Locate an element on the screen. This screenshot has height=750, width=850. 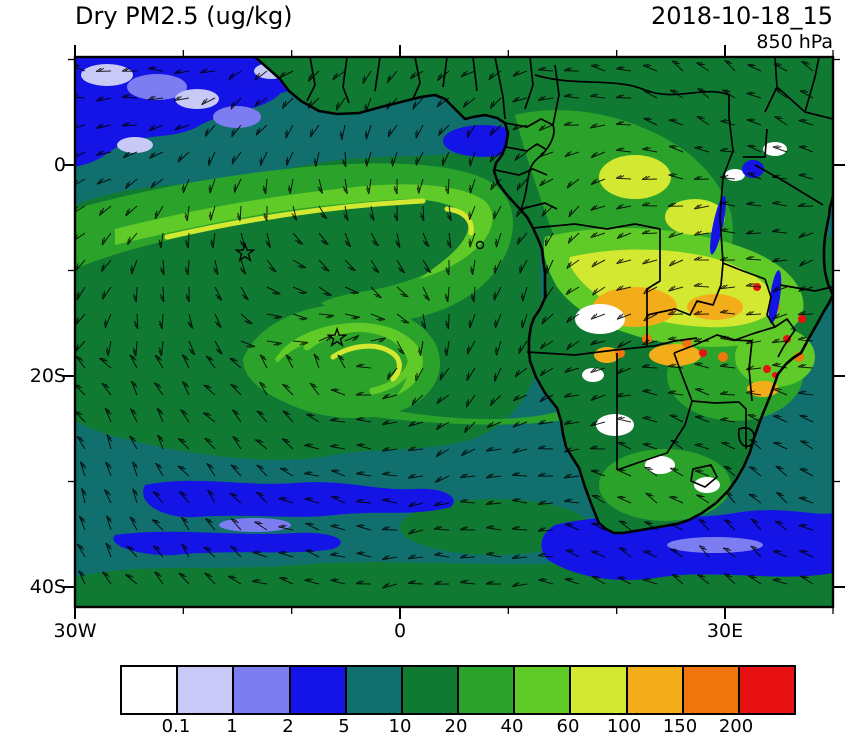
y-tick-label: 20S is located at coordinates (47, 376).